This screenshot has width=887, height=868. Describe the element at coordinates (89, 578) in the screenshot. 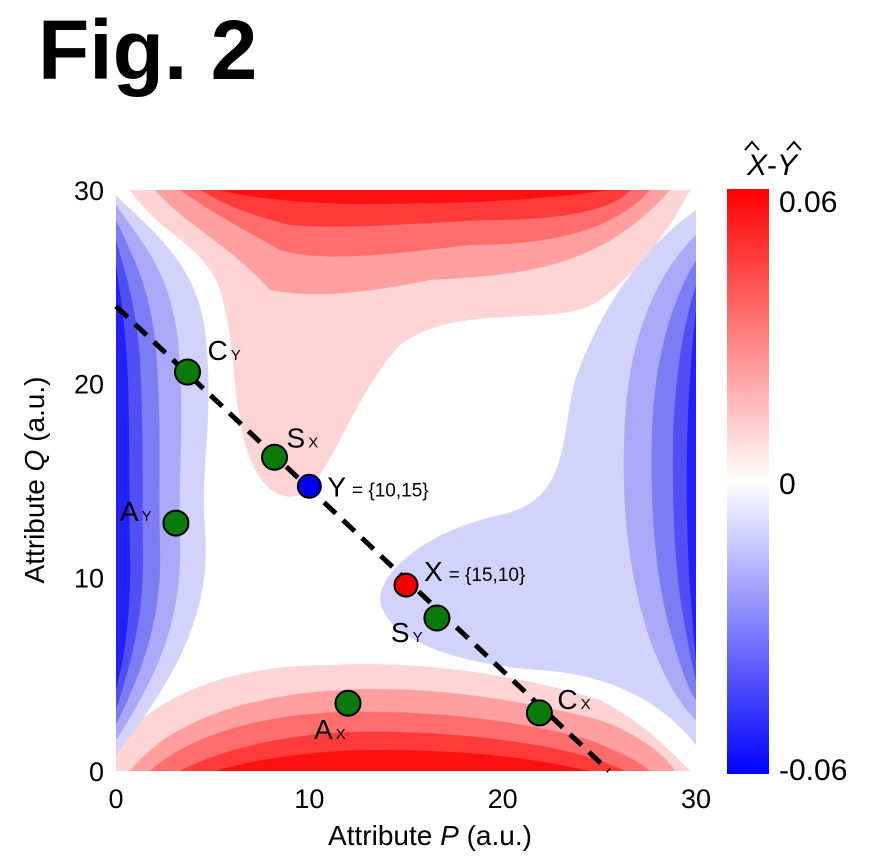

I see `y-tick-label: 10` at that location.